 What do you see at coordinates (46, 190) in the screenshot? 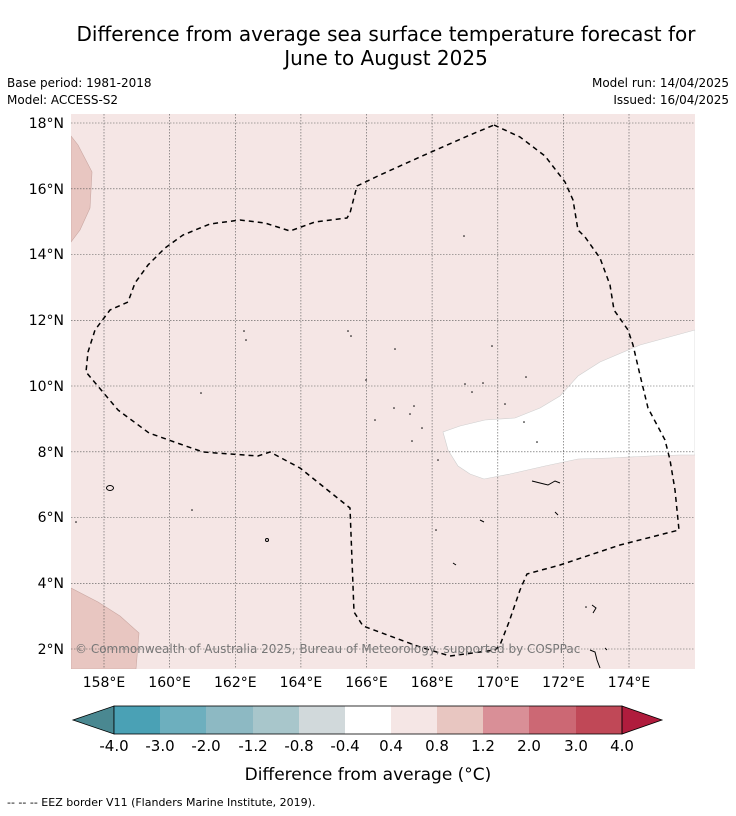
I see `lat-label: 16°N` at bounding box center [46, 190].